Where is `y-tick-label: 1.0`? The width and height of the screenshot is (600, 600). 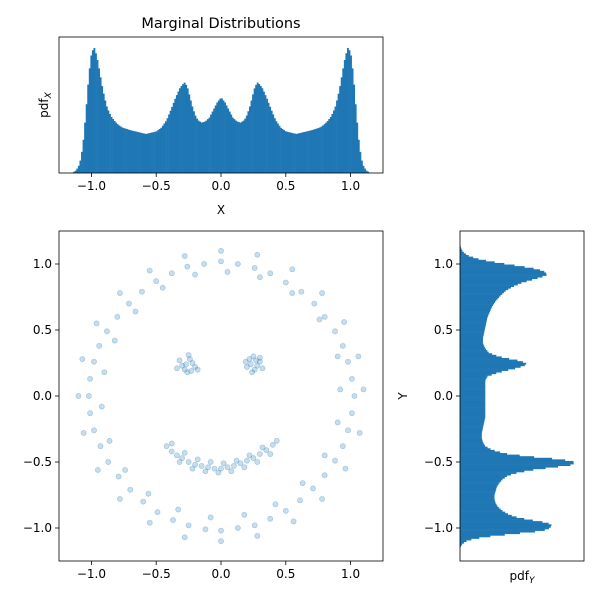
y-tick-label: 1.0 is located at coordinates (42, 264).